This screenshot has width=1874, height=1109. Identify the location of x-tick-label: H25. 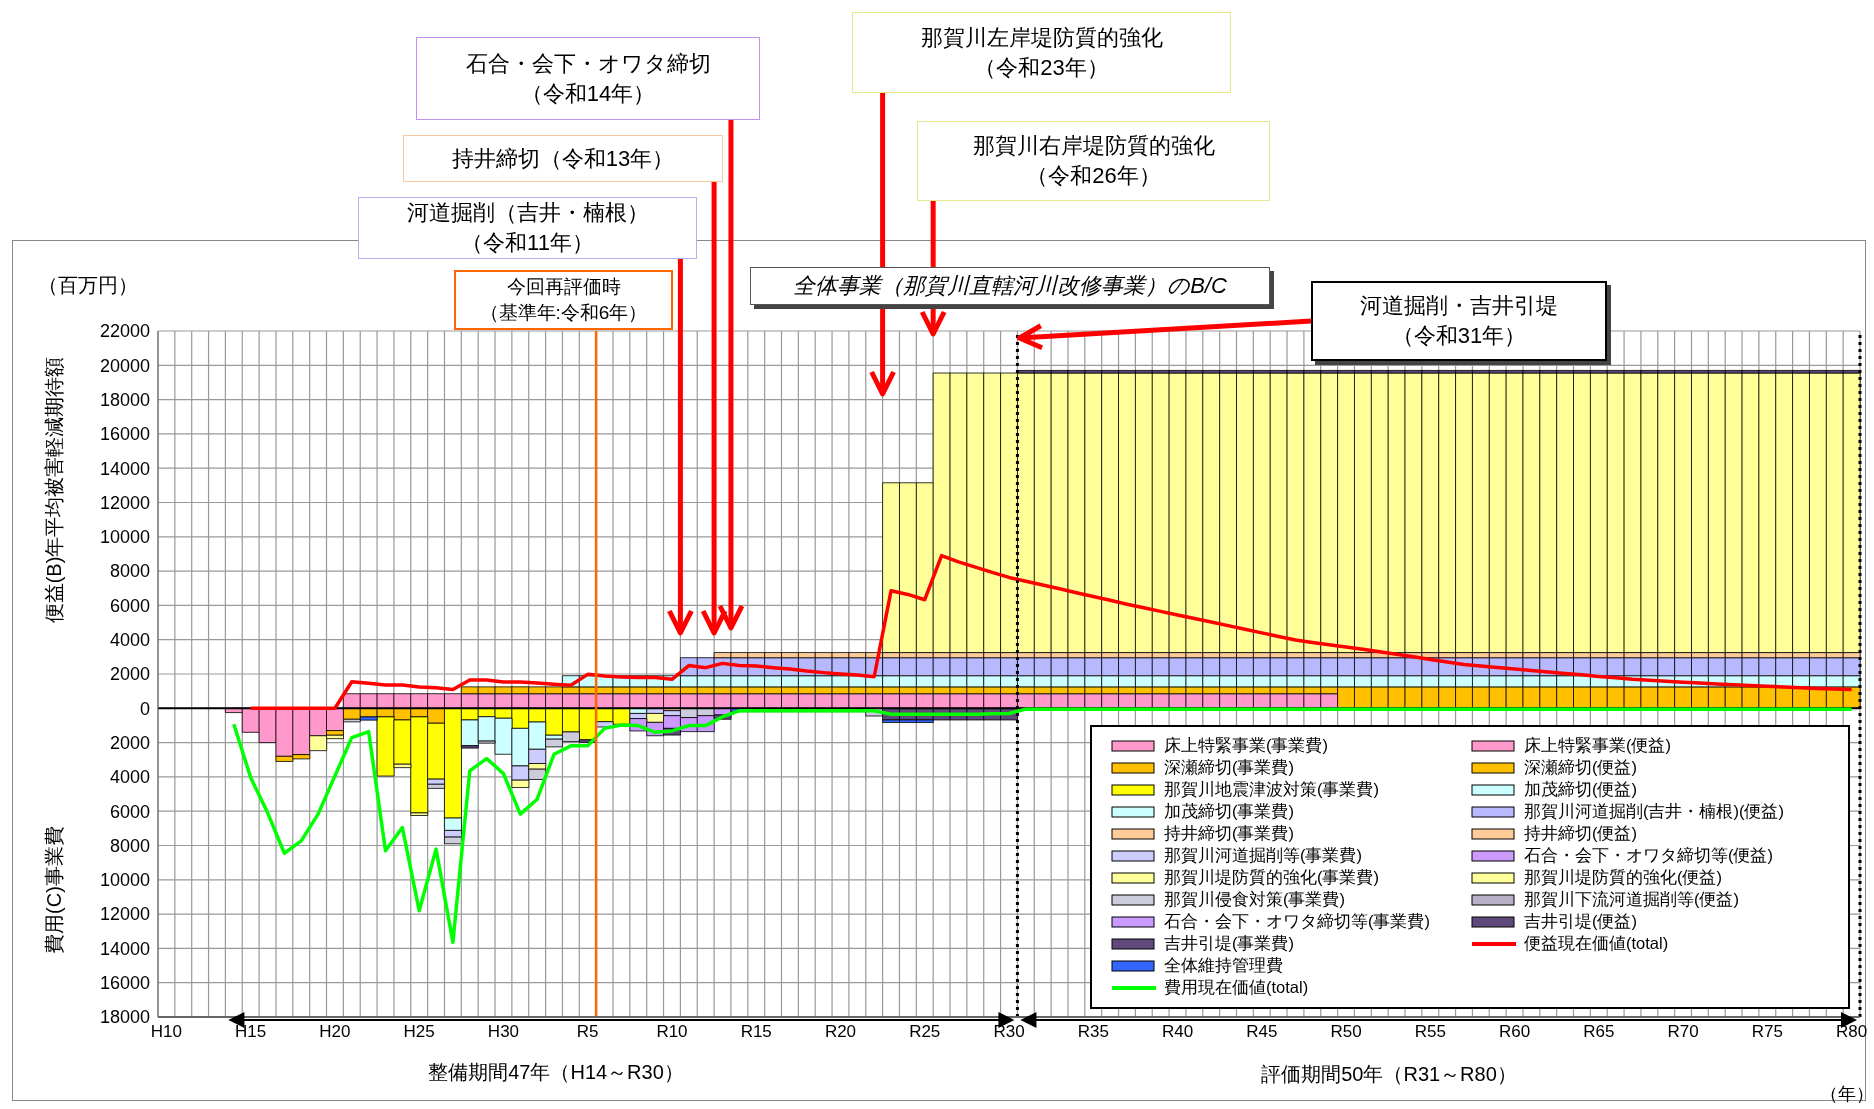
(419, 1032).